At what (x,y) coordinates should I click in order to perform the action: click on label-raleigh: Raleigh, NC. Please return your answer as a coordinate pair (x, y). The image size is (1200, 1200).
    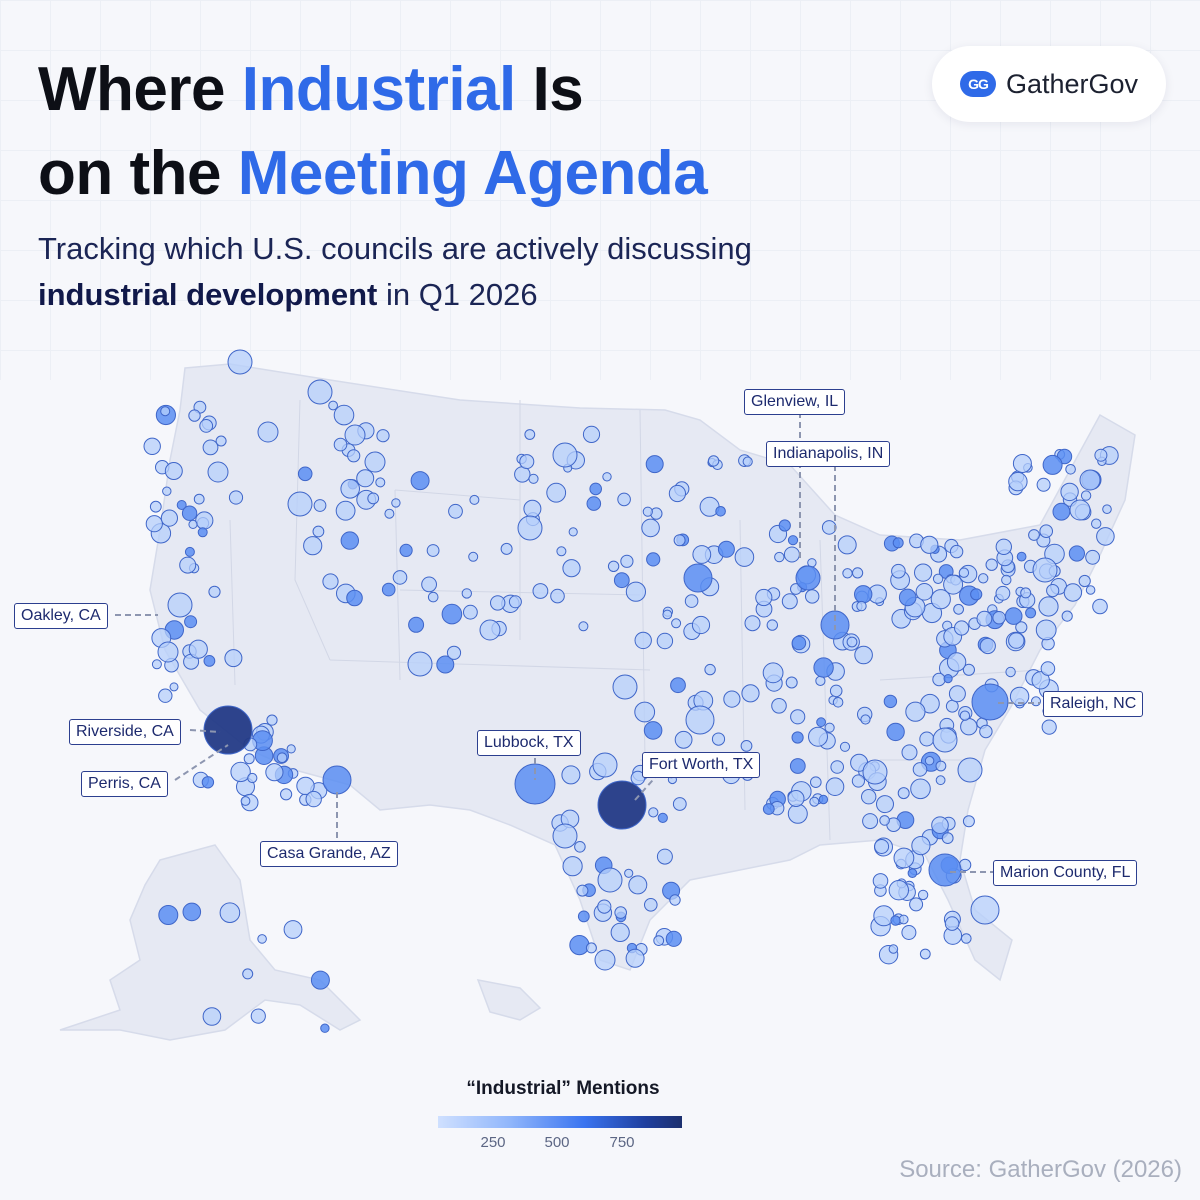
    Looking at the image, I should click on (1093, 704).